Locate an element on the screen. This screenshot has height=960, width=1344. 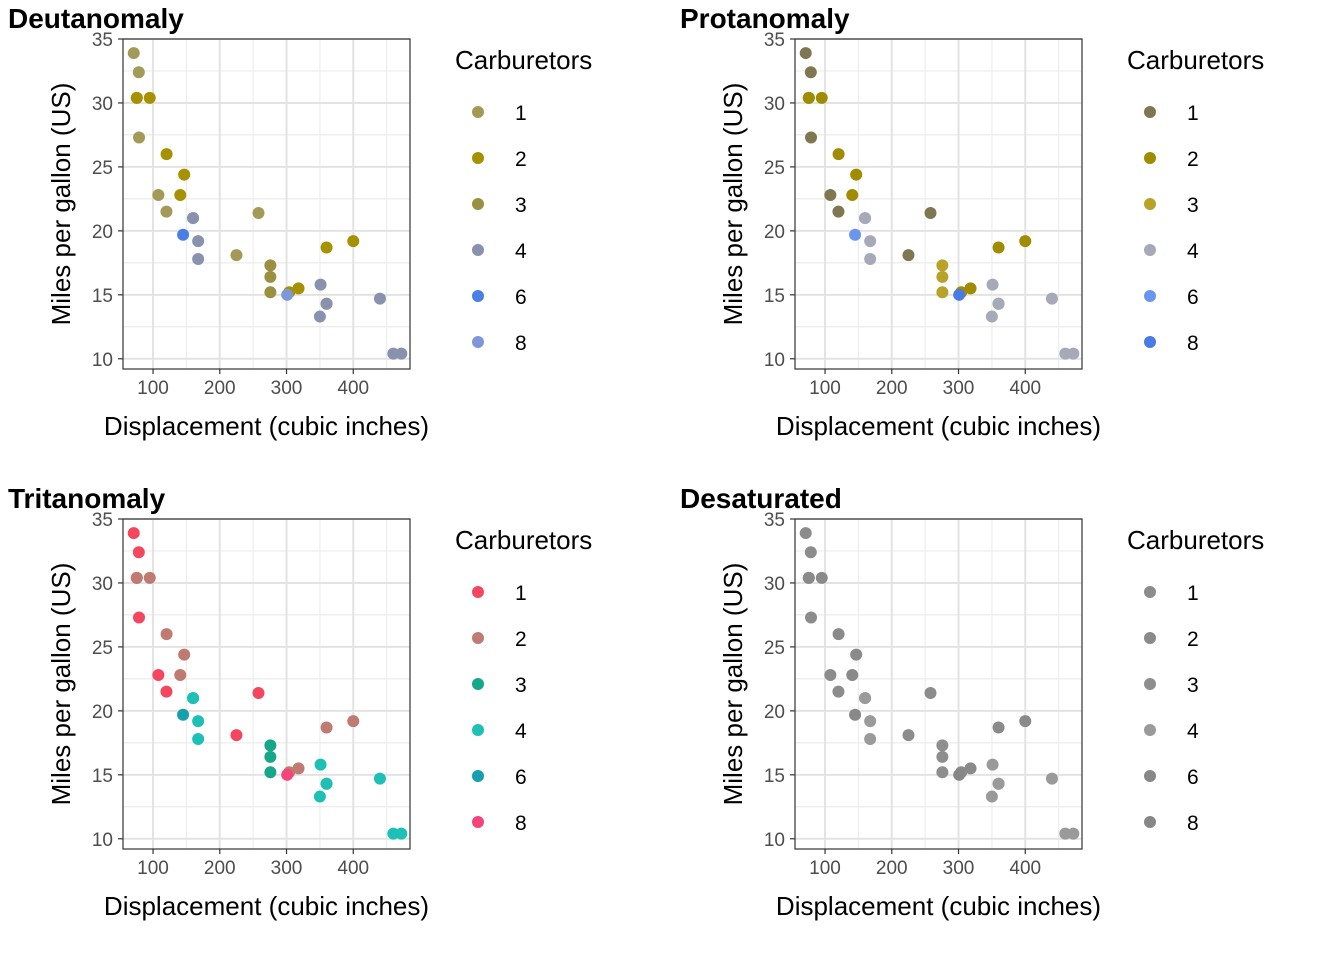
y-tick-label: 10 is located at coordinates (102, 840).